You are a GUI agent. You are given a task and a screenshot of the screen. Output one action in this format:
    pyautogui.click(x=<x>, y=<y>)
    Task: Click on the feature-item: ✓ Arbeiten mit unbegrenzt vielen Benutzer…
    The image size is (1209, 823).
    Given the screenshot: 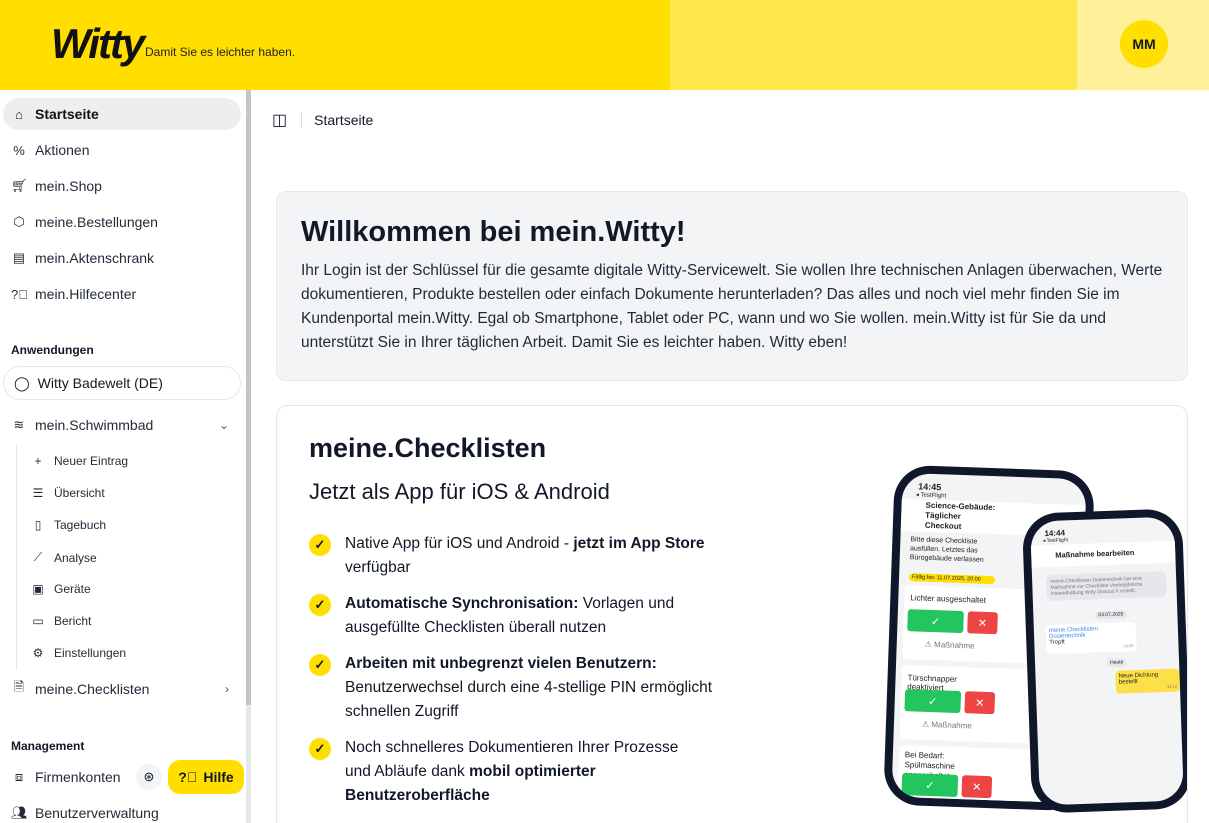 What is the action you would take?
    pyautogui.click(x=514, y=688)
    